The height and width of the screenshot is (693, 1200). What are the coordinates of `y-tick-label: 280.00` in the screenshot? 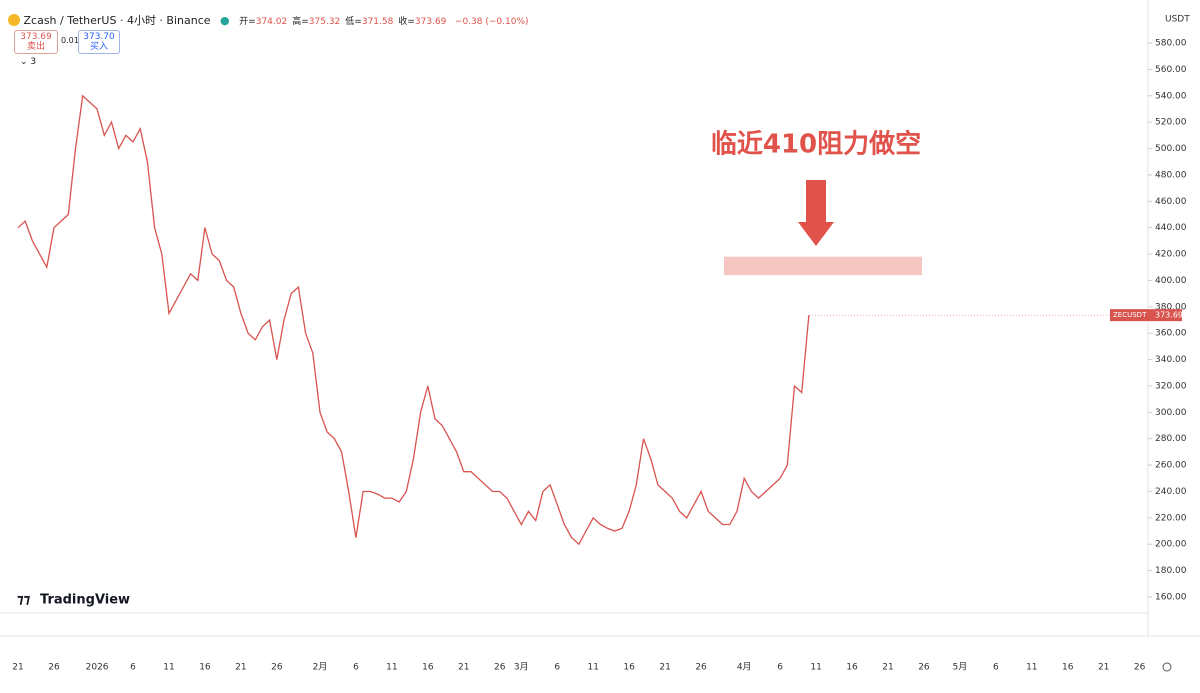 It's located at (1171, 439).